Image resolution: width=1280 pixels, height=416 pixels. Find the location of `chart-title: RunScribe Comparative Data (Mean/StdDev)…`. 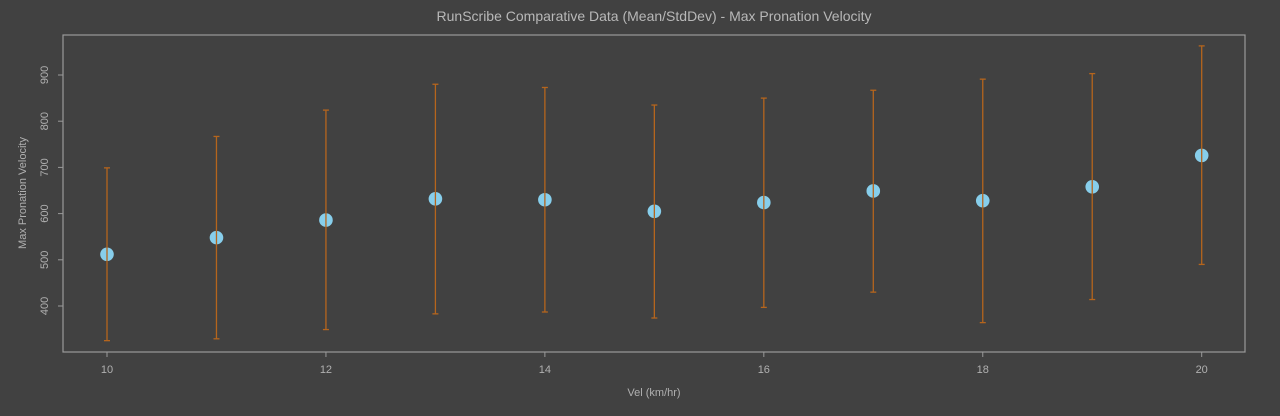

chart-title: RunScribe Comparative Data (Mean/StdDev)… is located at coordinates (654, 16).